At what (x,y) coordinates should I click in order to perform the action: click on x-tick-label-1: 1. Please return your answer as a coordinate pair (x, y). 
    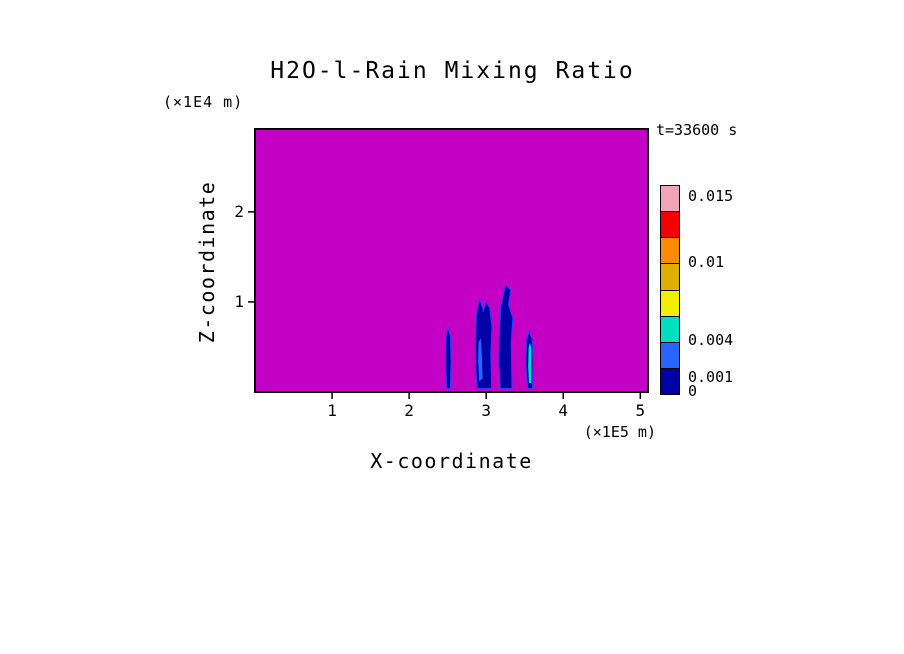
    Looking at the image, I should click on (332, 410).